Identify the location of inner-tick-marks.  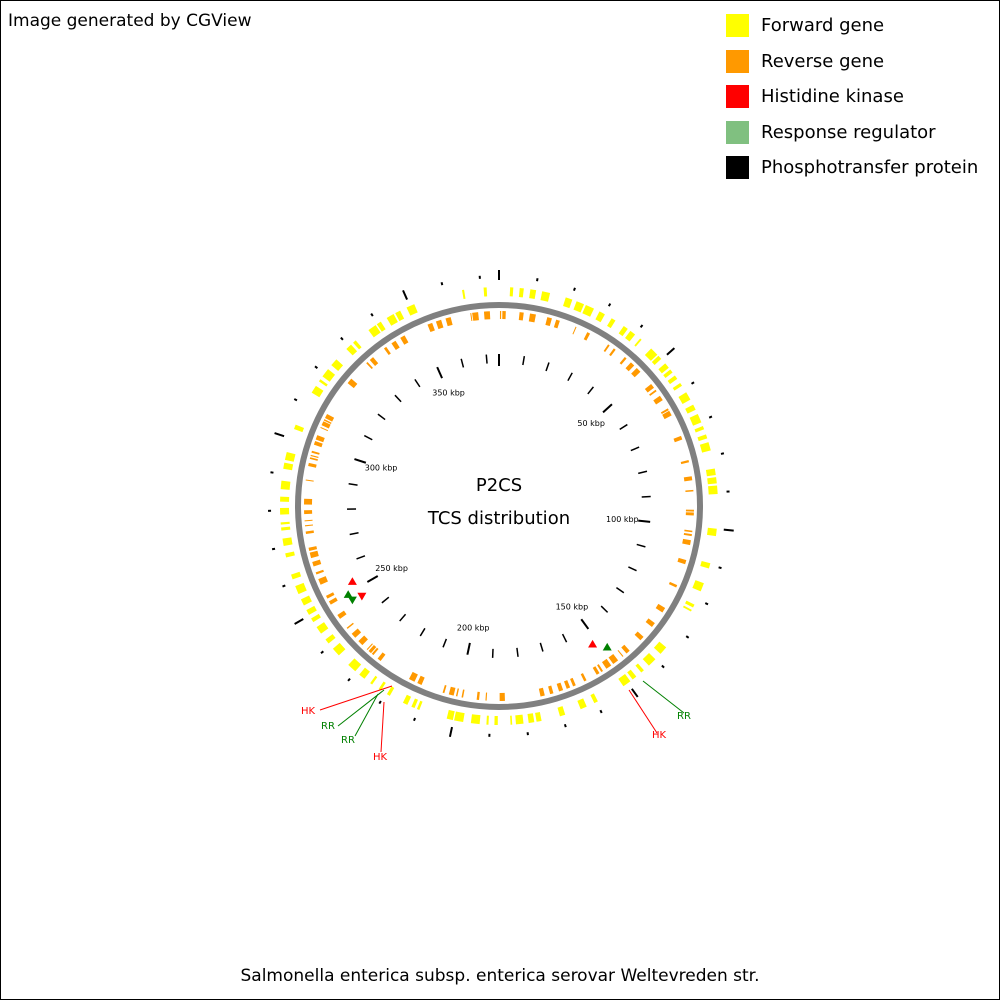
(499, 506).